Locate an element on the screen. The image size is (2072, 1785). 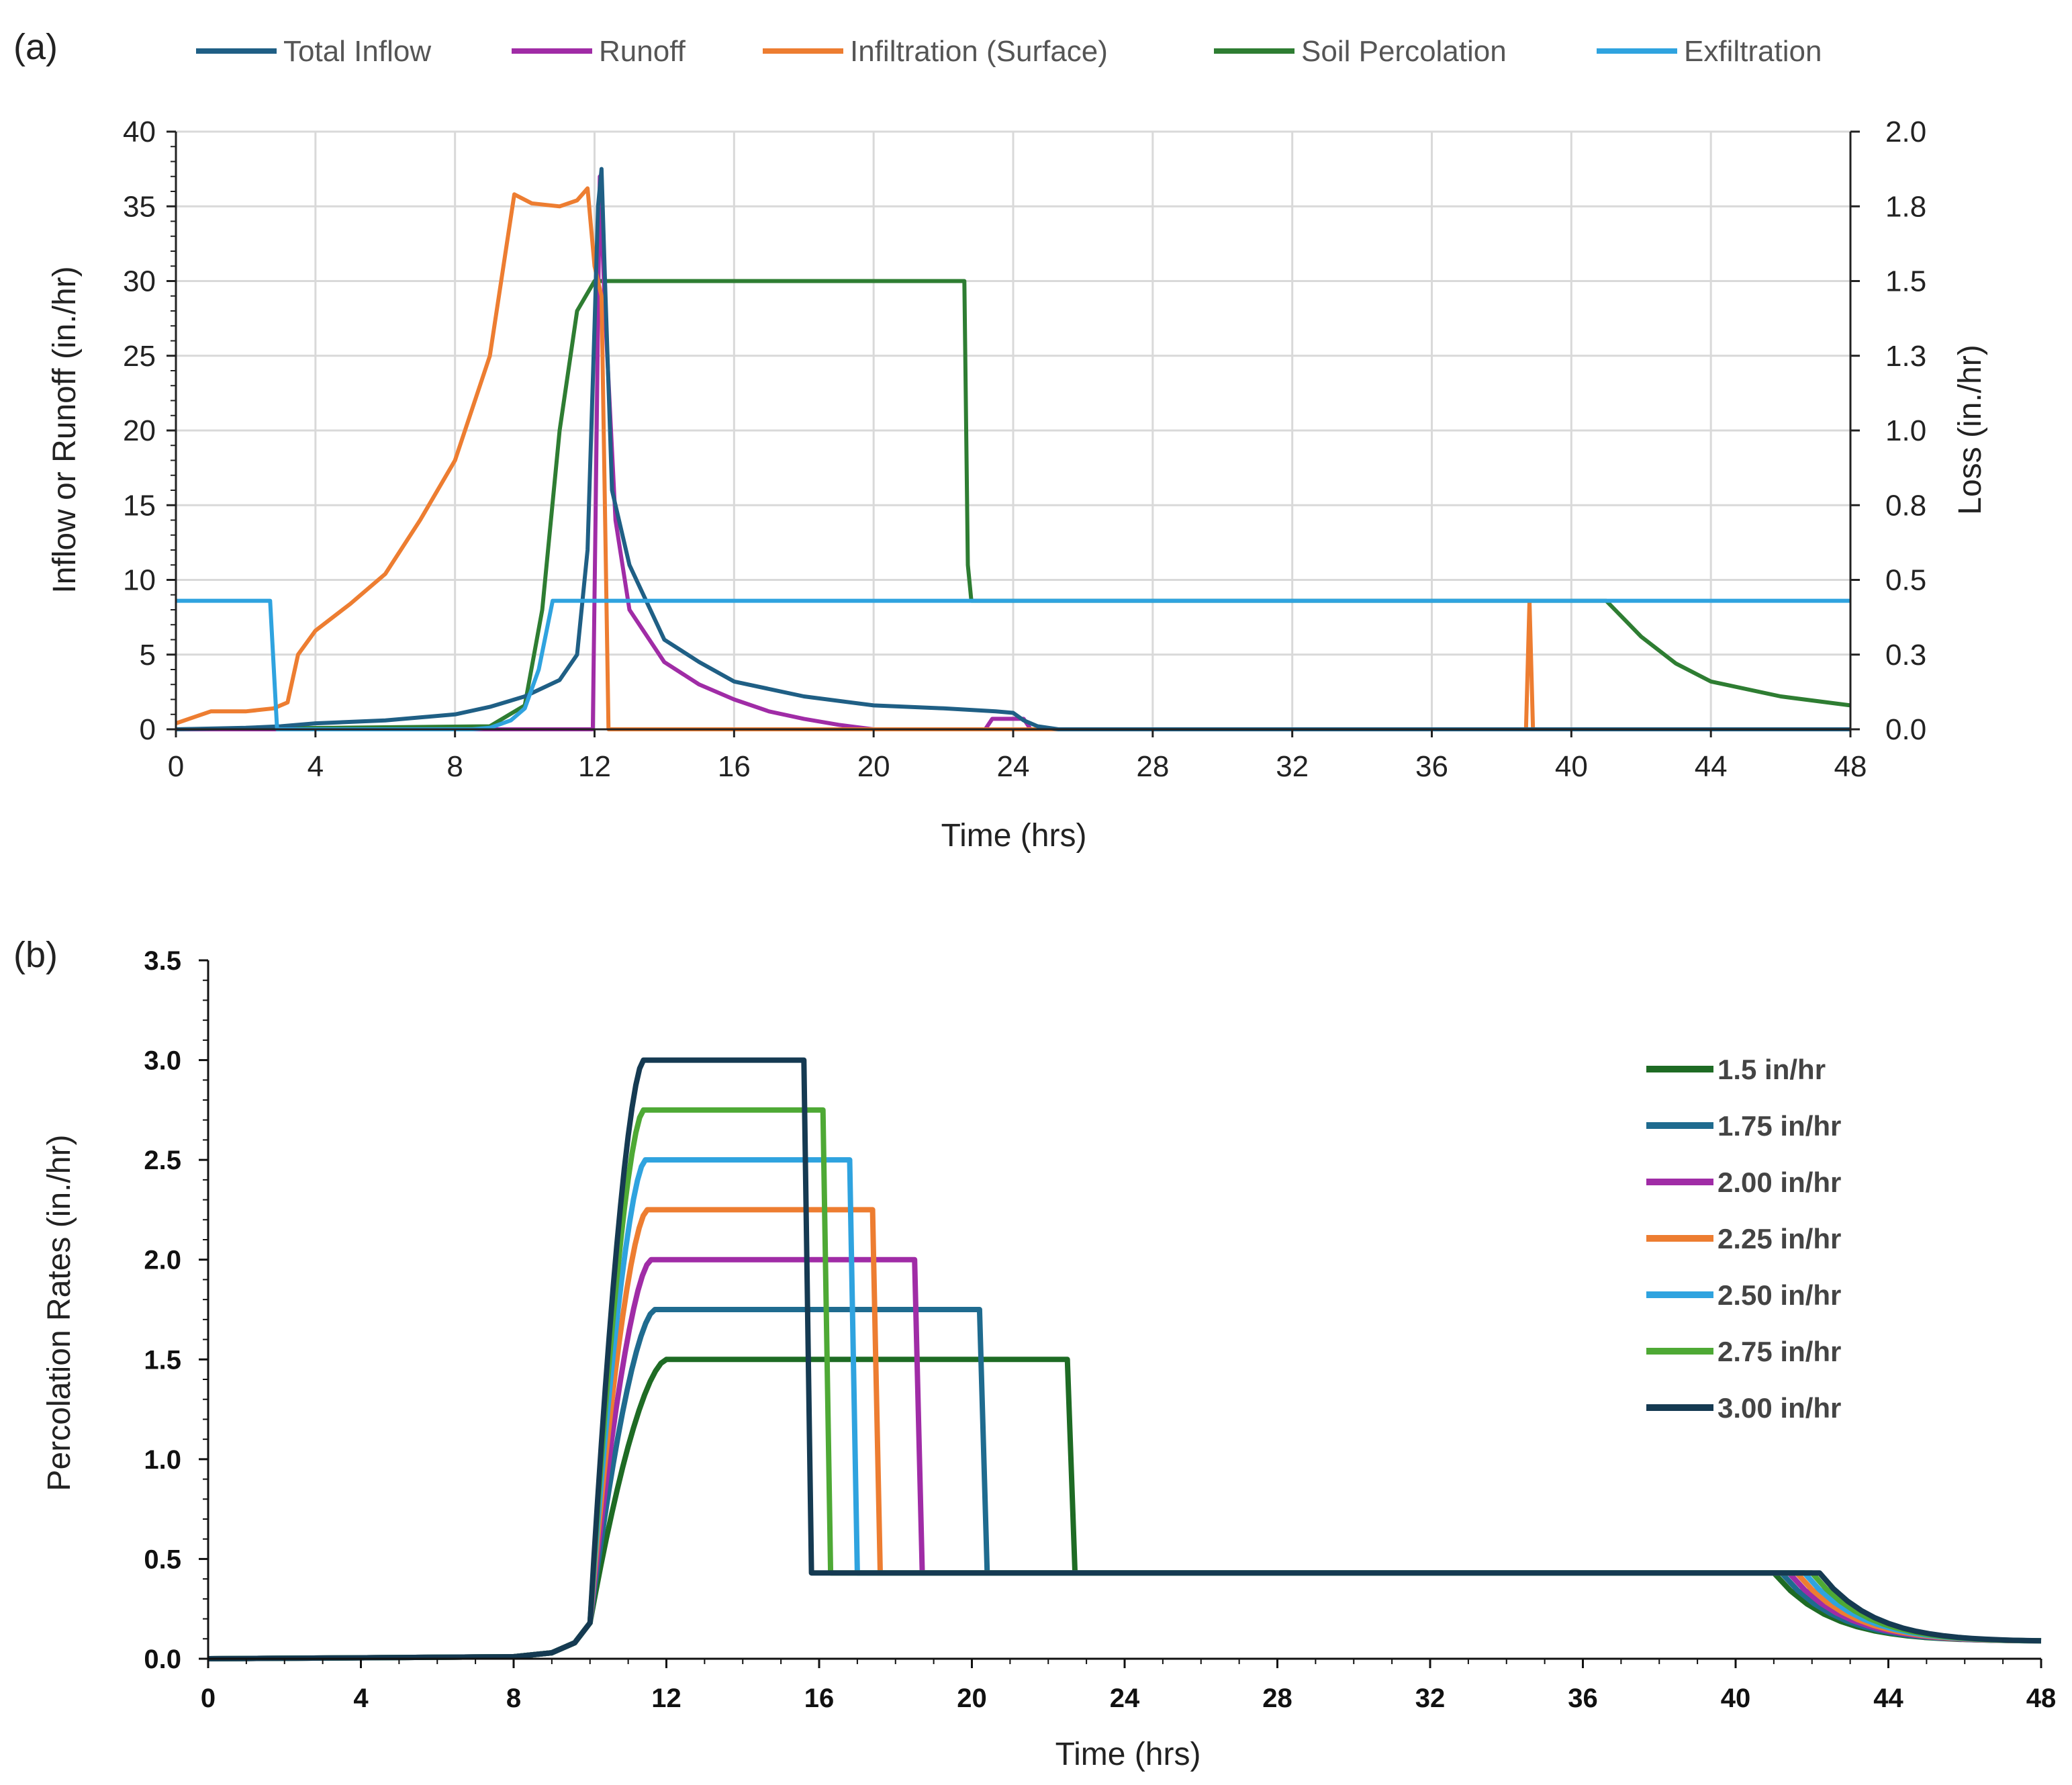
series-line-exfiltration is located at coordinates (1013, 664).